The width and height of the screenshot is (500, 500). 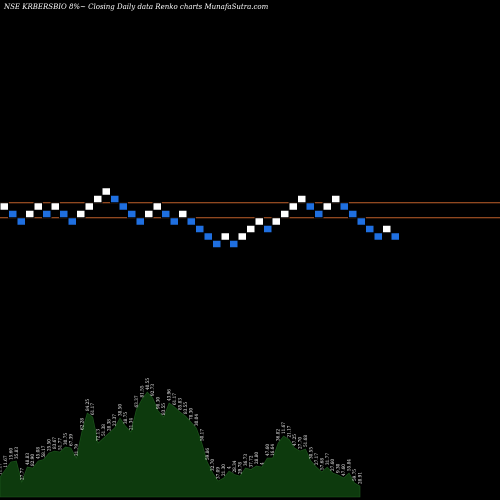 What do you see at coordinates (343, 470) in the screenshot?
I see `volume-label: 47.60` at bounding box center [343, 470].